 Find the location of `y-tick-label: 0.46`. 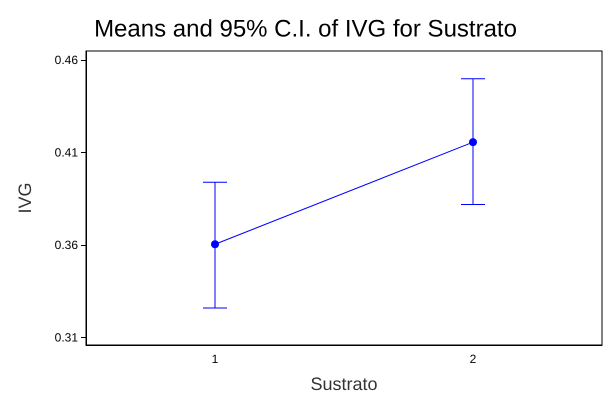

y-tick-label: 0.46 is located at coordinates (66, 60).